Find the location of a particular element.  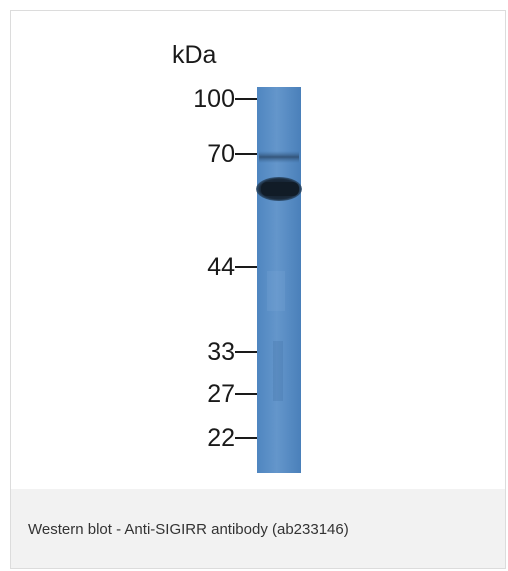

blot-svg is located at coordinates (268, 280).